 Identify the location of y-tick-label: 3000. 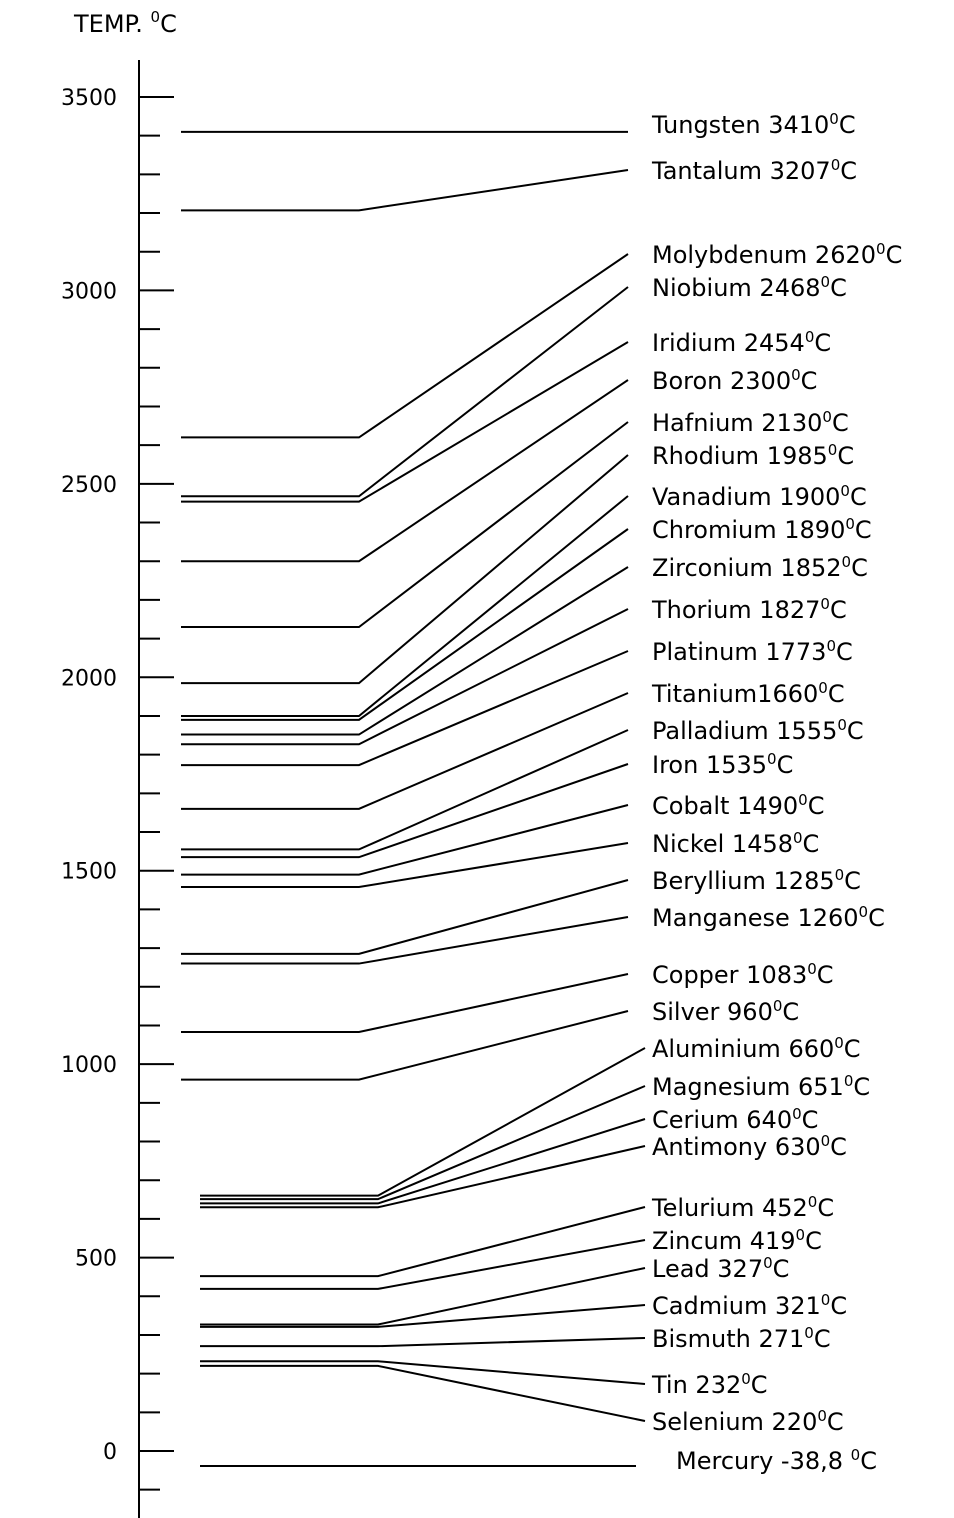
(89, 291).